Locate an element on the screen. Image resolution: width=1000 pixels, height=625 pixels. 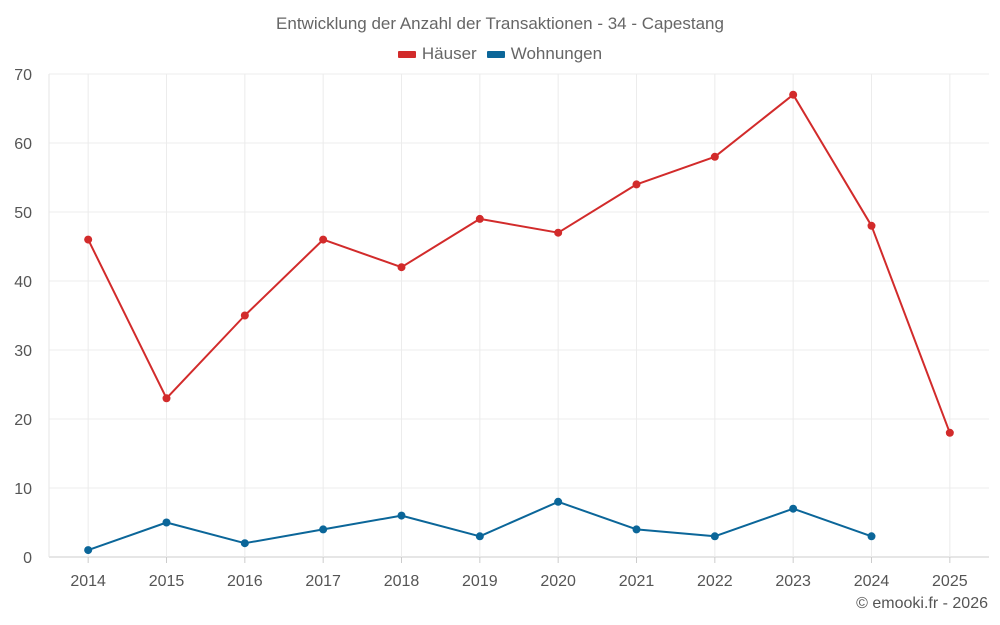
legend-label-wohnungen: Wohnungen is located at coordinates (556, 53).